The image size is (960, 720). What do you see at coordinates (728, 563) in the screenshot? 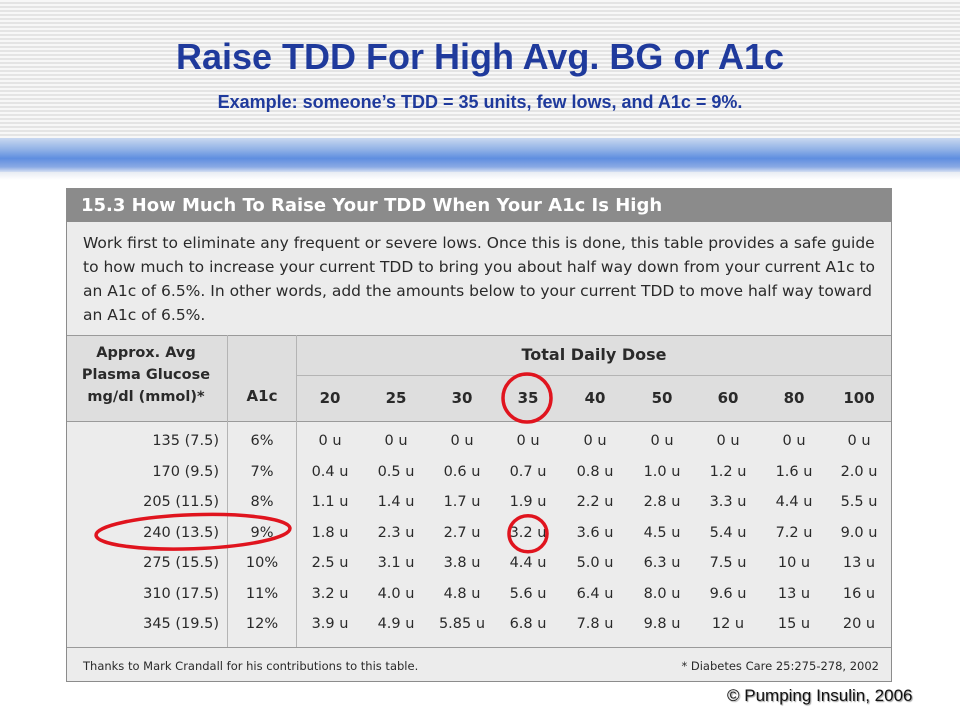
I see `dose-value-cell: 7.5 u` at bounding box center [728, 563].